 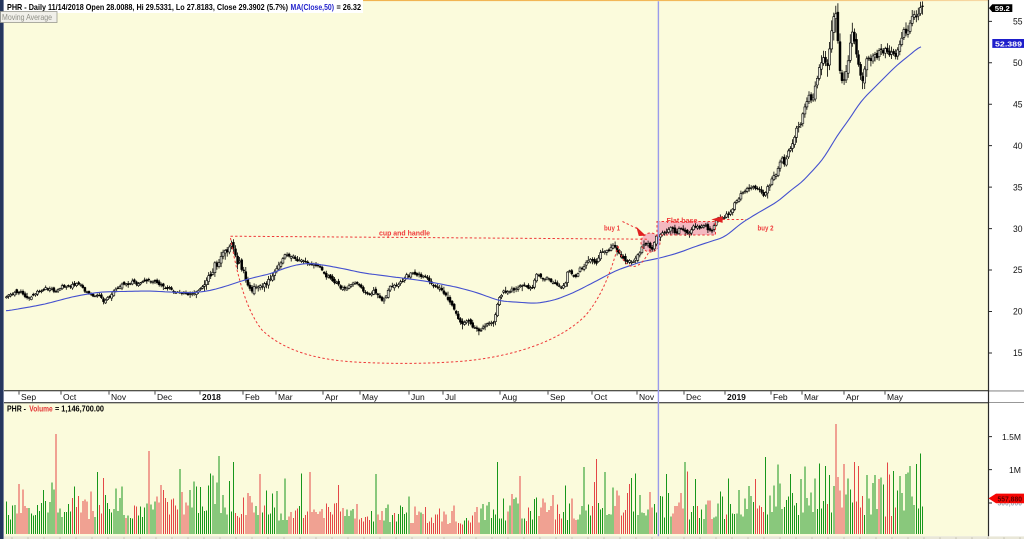 What do you see at coordinates (1018, 104) in the screenshot?
I see `svg-text: 45` at bounding box center [1018, 104].